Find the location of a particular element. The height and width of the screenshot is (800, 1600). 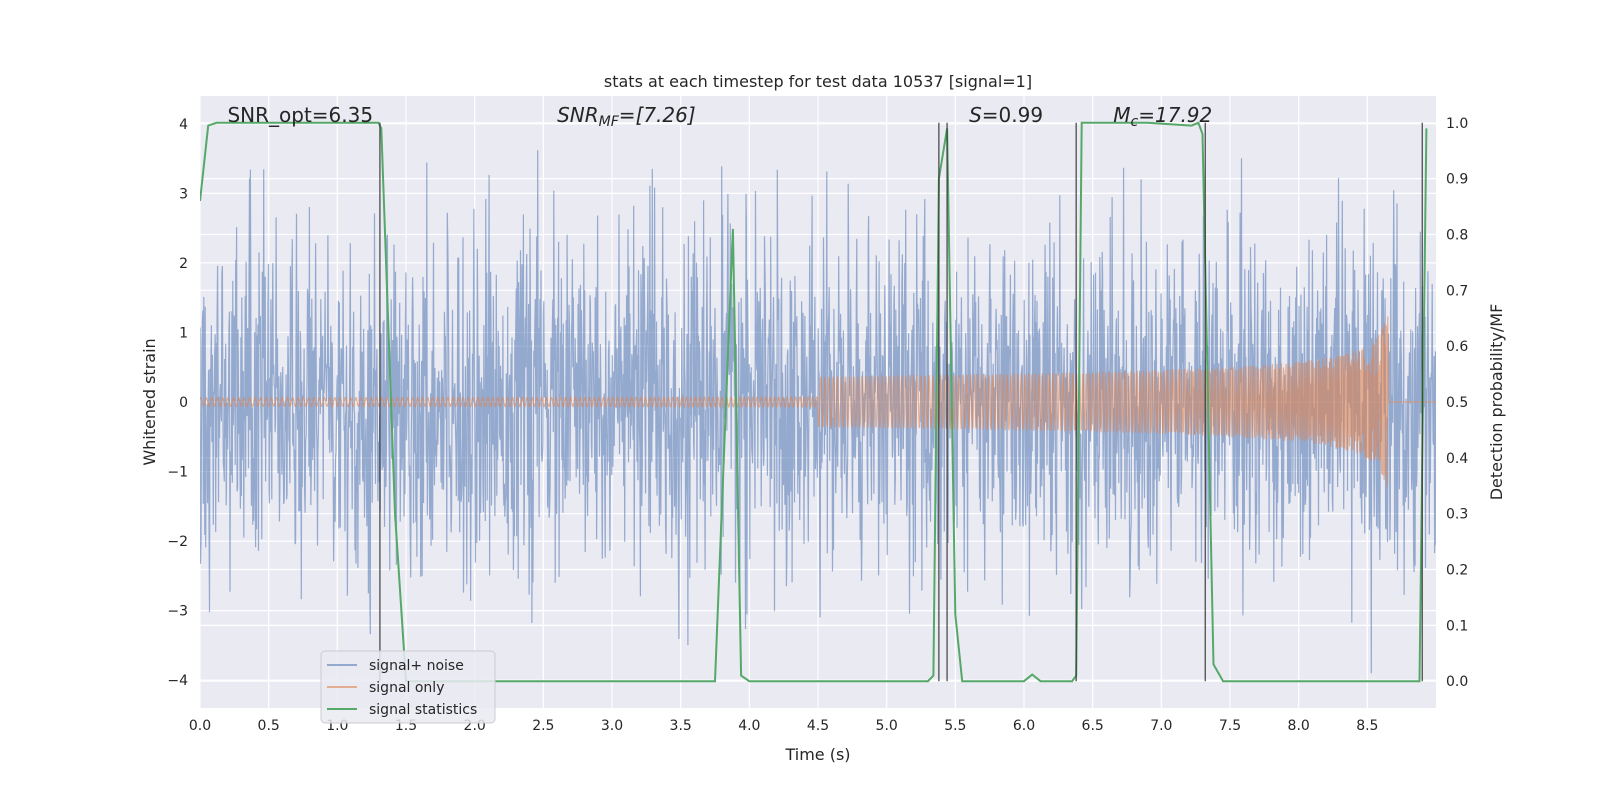

y2-tick-label: 0.4 is located at coordinates (1457, 459).